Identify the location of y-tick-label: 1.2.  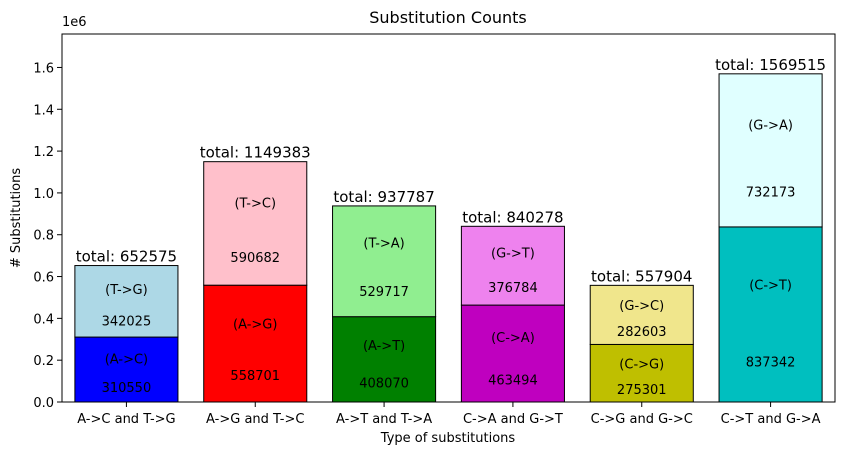
(43, 152).